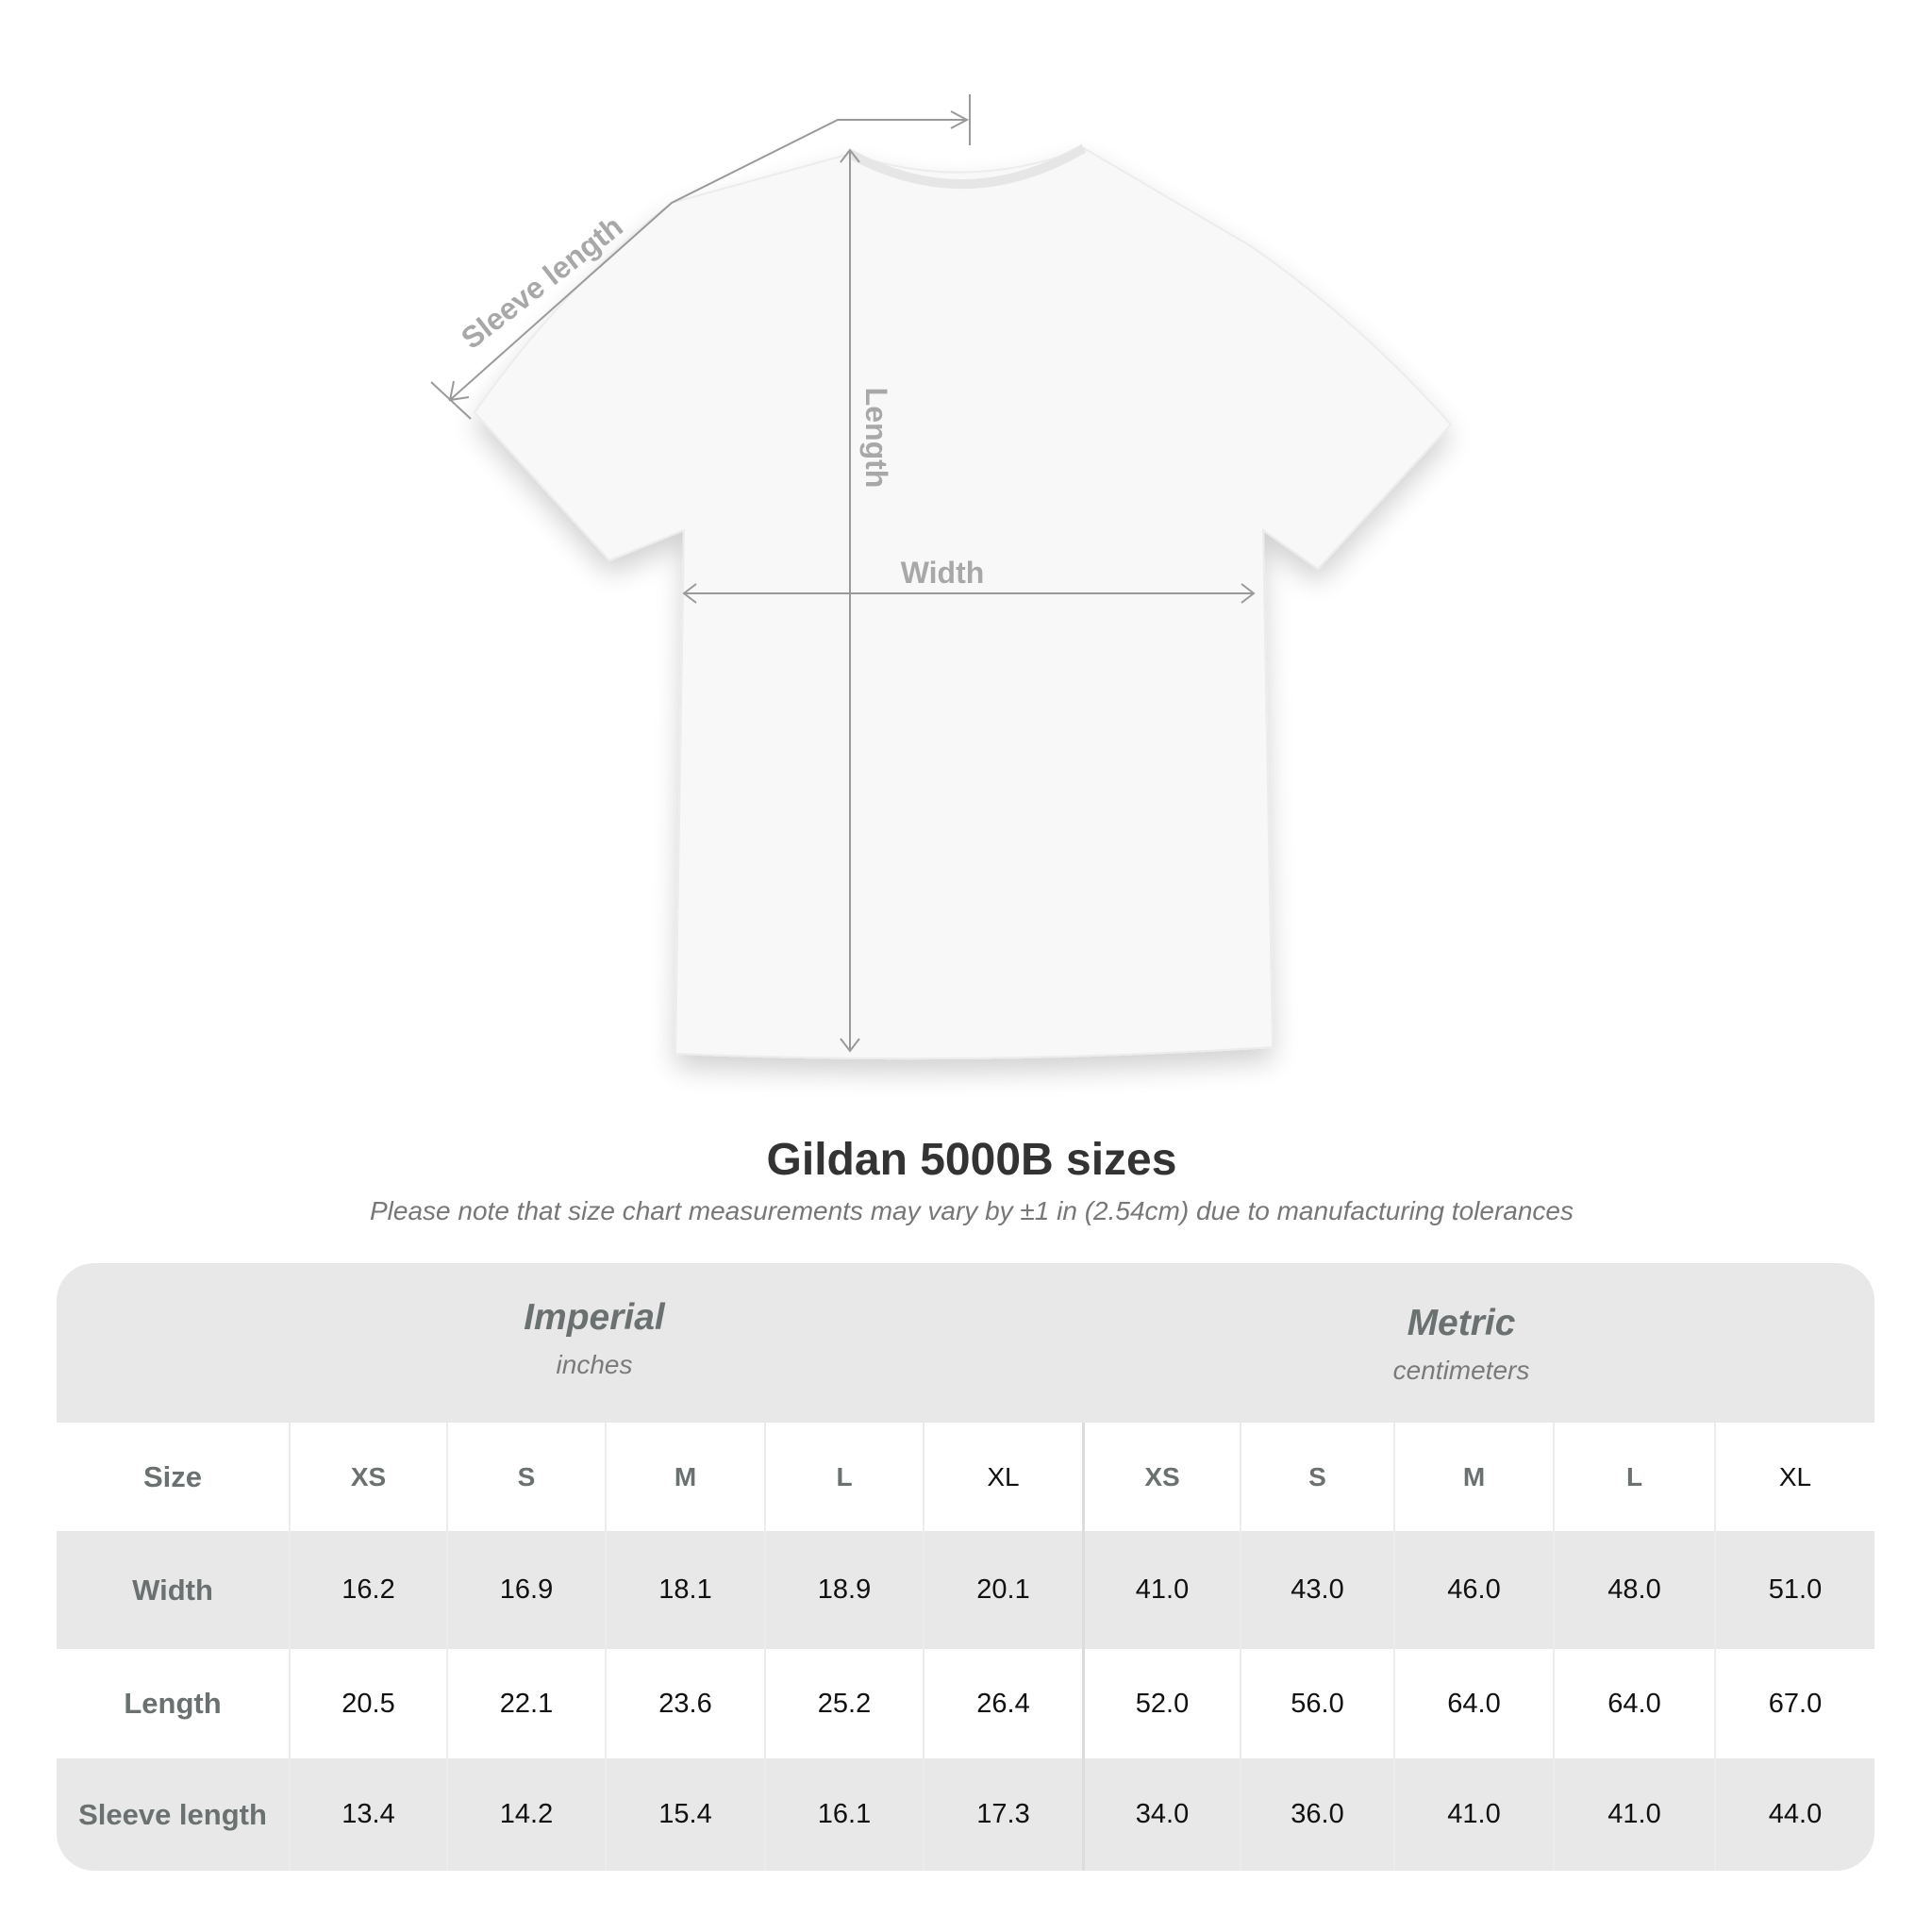 This screenshot has width=1932, height=1932. I want to click on table-cell: 44.0, so click(1794, 1814).